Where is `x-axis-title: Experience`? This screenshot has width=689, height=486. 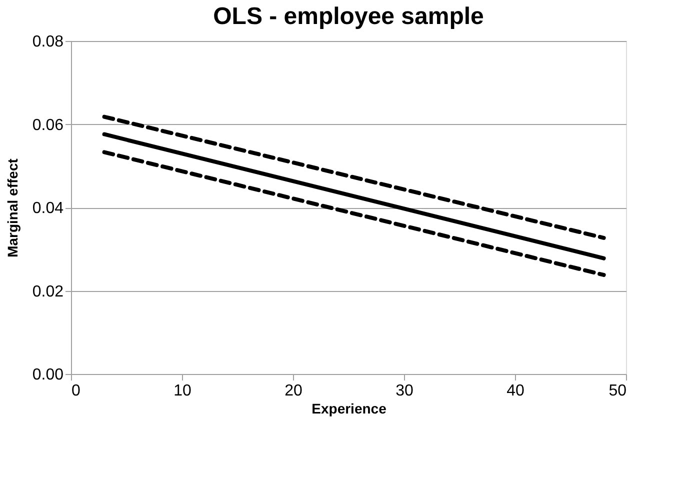 x-axis-title: Experience is located at coordinates (349, 408).